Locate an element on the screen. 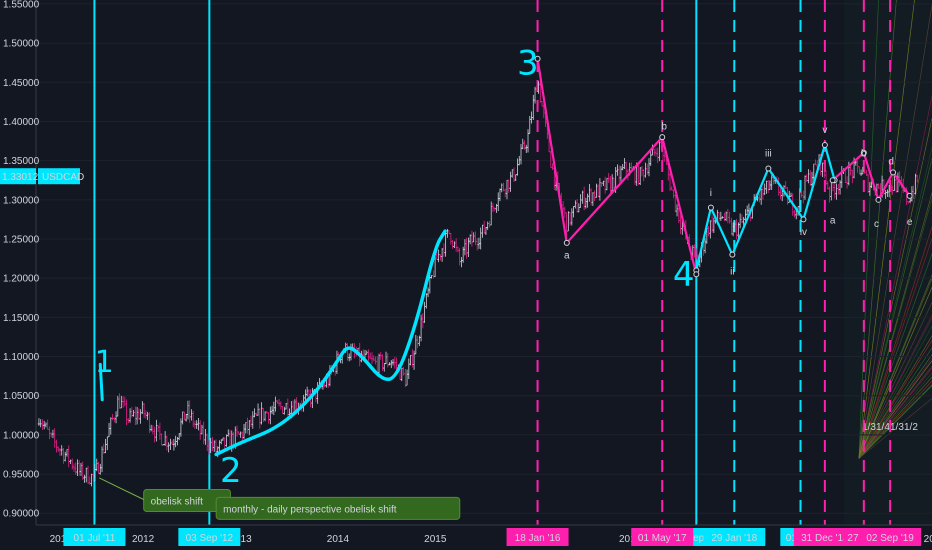 The width and height of the screenshot is (932, 550). date-tag: 01 Jul '11 is located at coordinates (94, 537).